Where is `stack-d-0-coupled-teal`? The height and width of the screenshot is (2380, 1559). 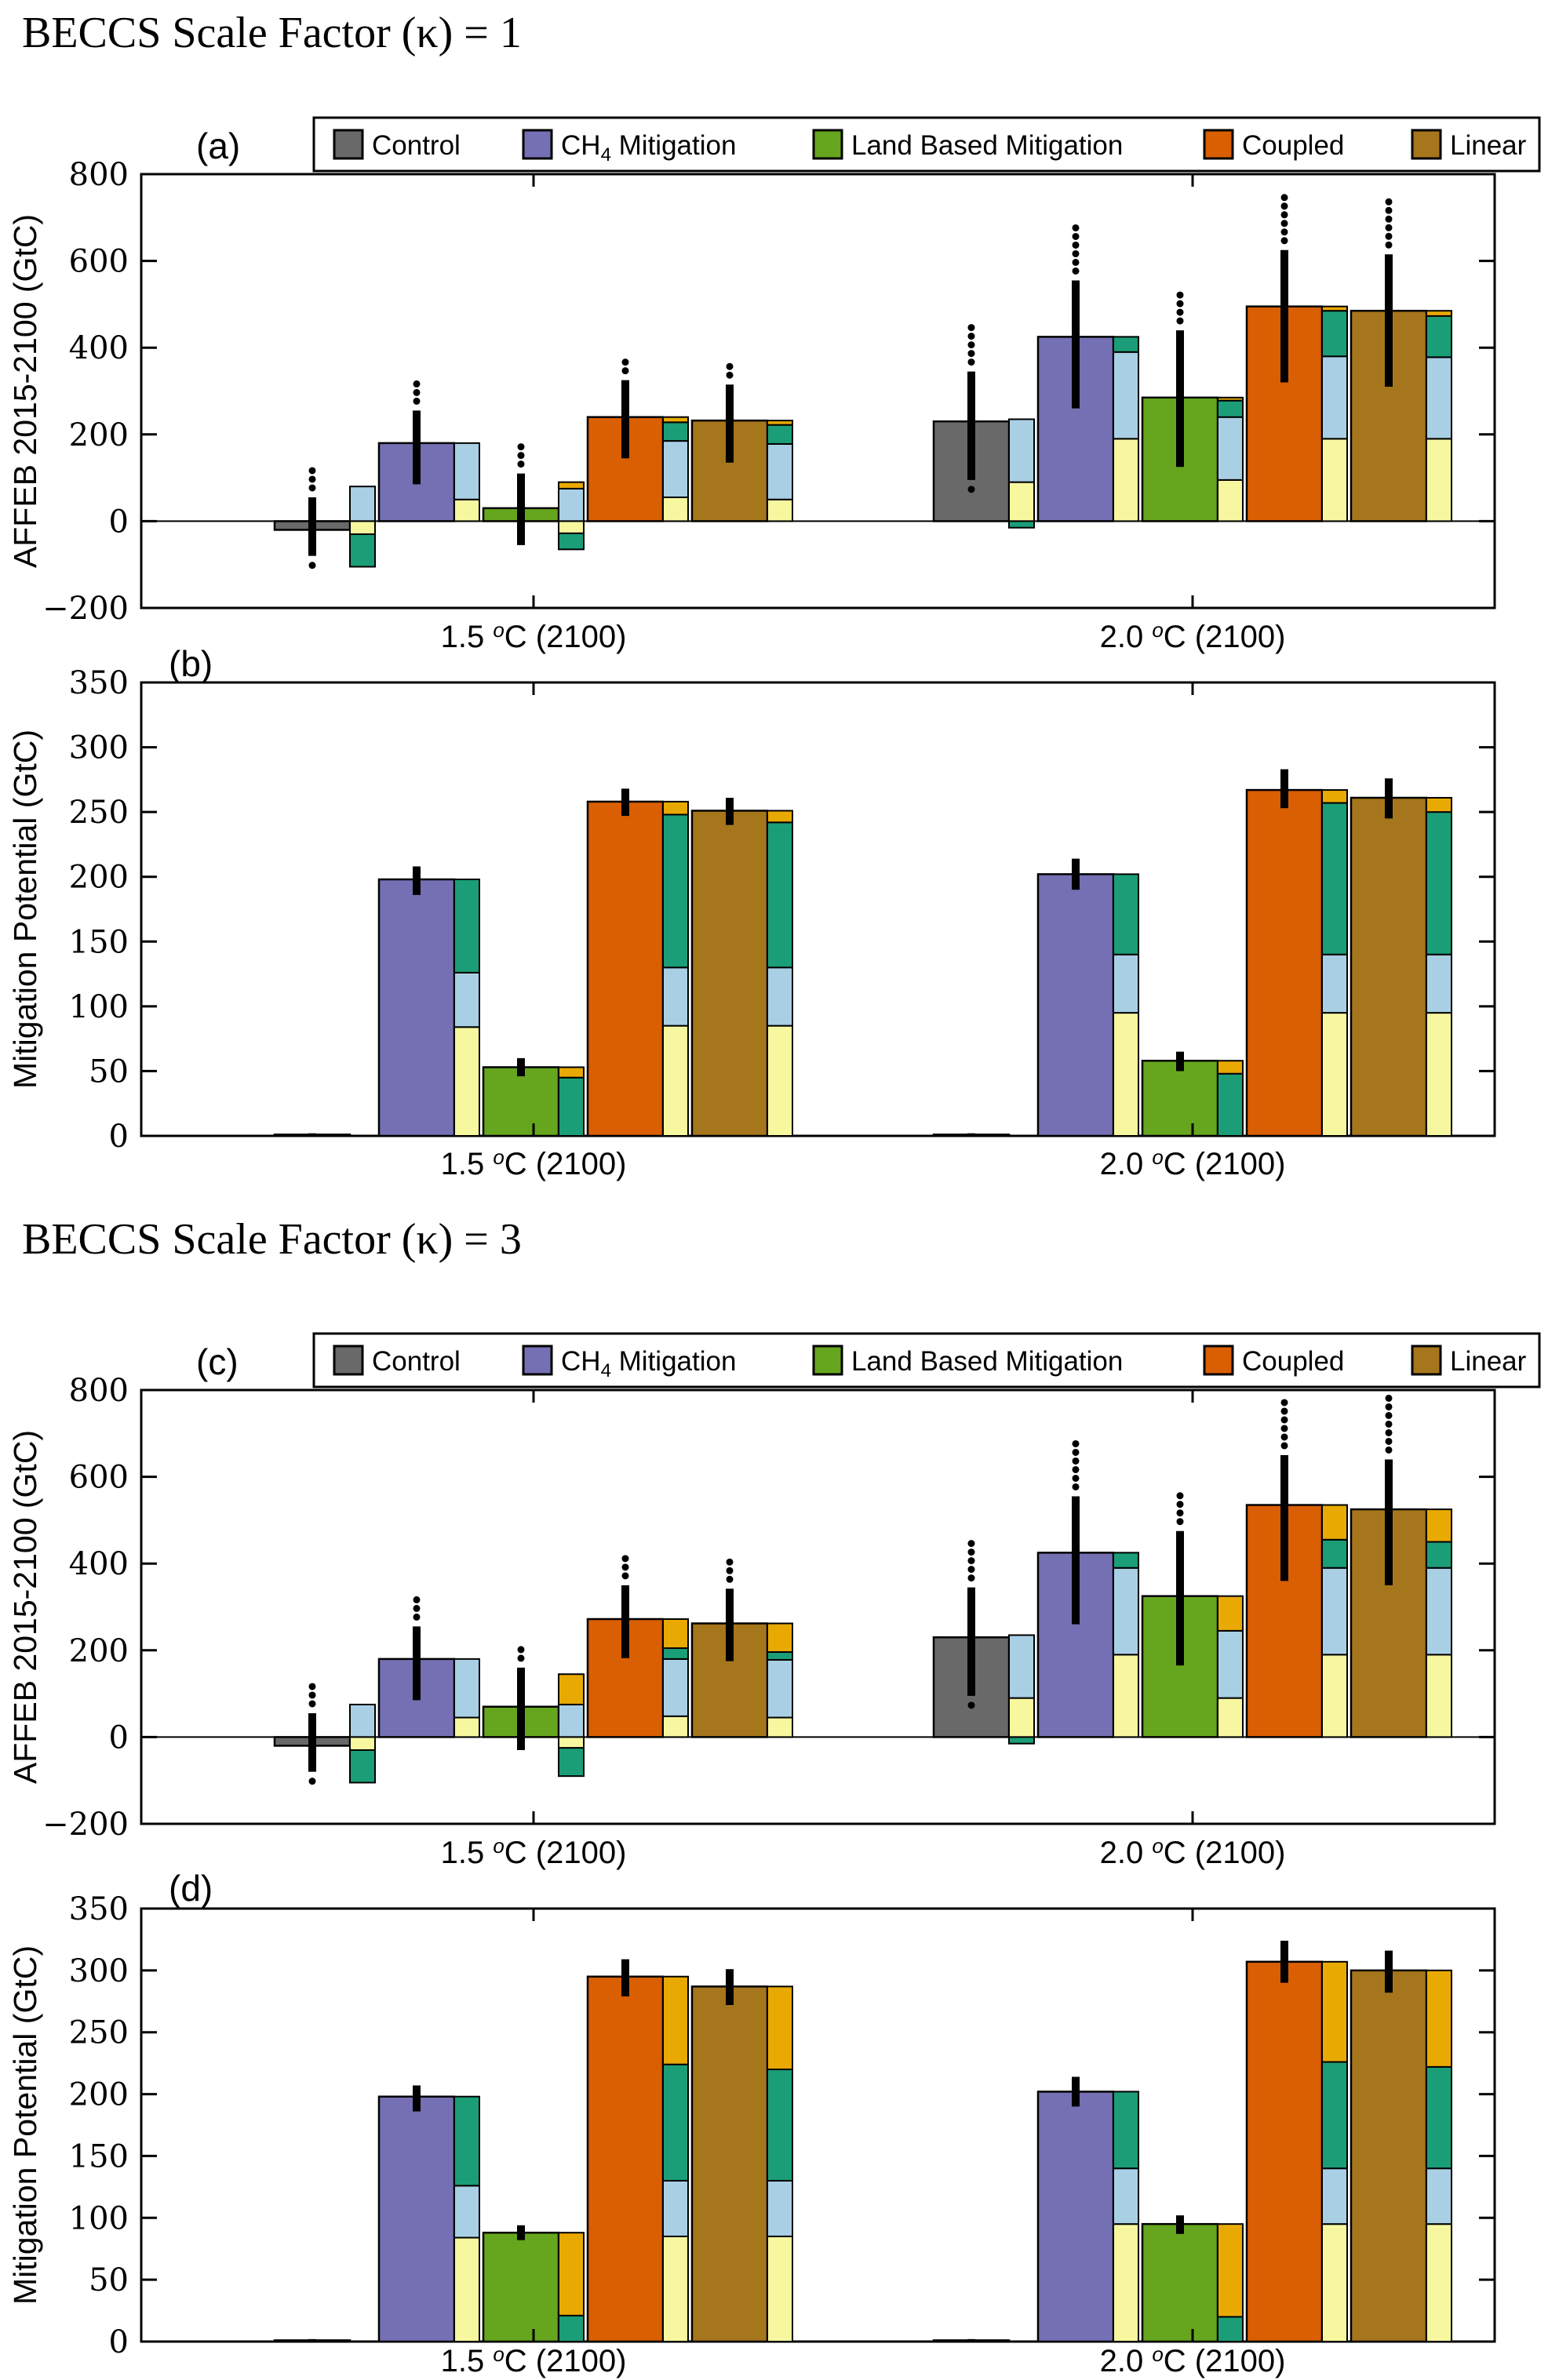 stack-d-0-coupled-teal is located at coordinates (675, 2122).